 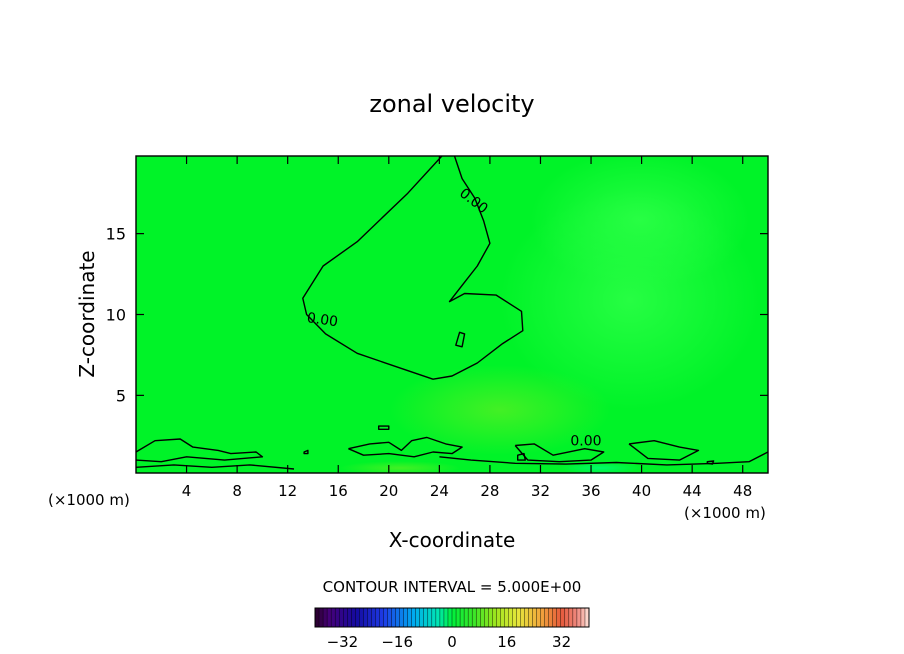 I want to click on x-tick-label: 44, so click(x=692, y=491).